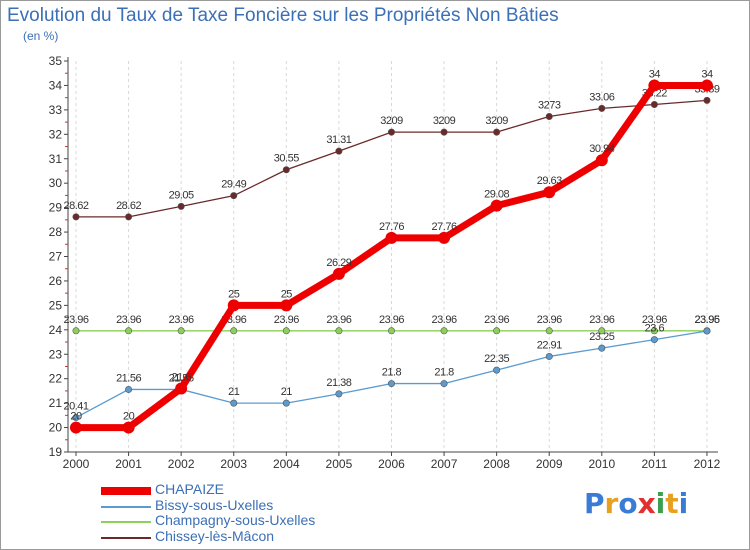 Image resolution: width=750 pixels, height=550 pixels. Describe the element at coordinates (56, 305) in the screenshot. I see `y-tick-label: 25` at that location.